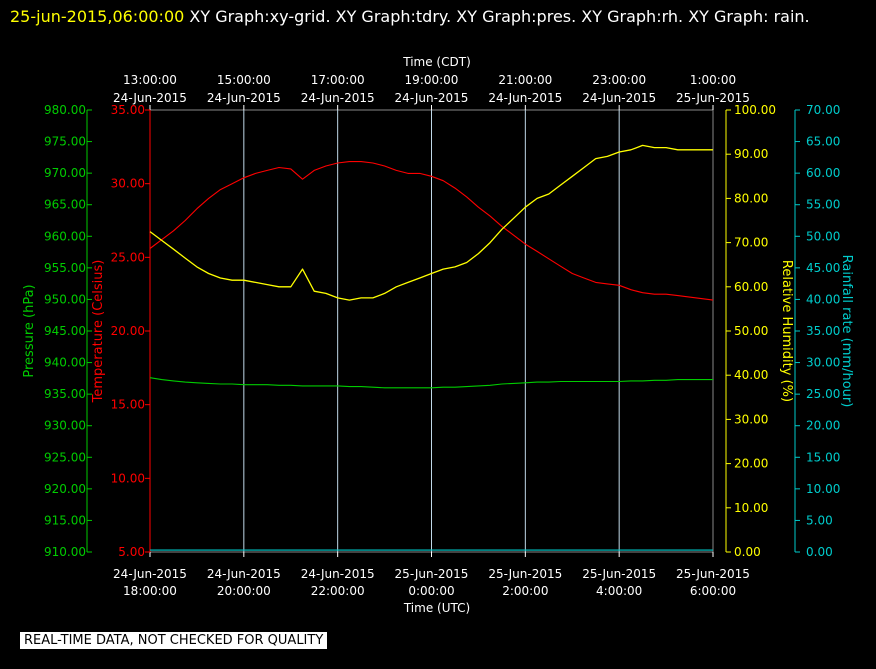 The image size is (876, 669). Describe the element at coordinates (846, 331) in the screenshot. I see `rain-axis-title: Rainfall rate (mm/hour)` at that location.